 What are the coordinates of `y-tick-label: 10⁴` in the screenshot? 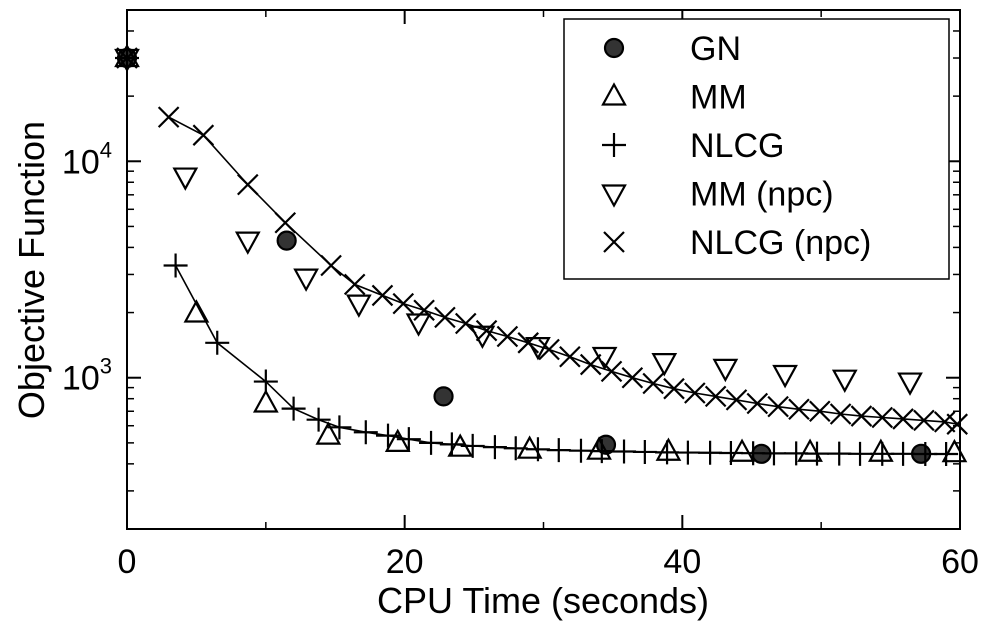 It's located at (87, 159).